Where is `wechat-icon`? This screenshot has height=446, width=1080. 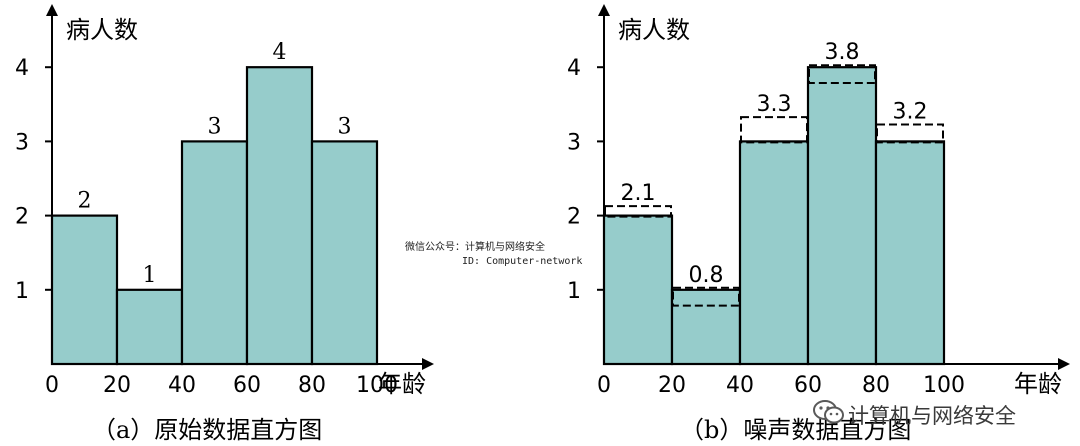 wechat-icon is located at coordinates (828, 412).